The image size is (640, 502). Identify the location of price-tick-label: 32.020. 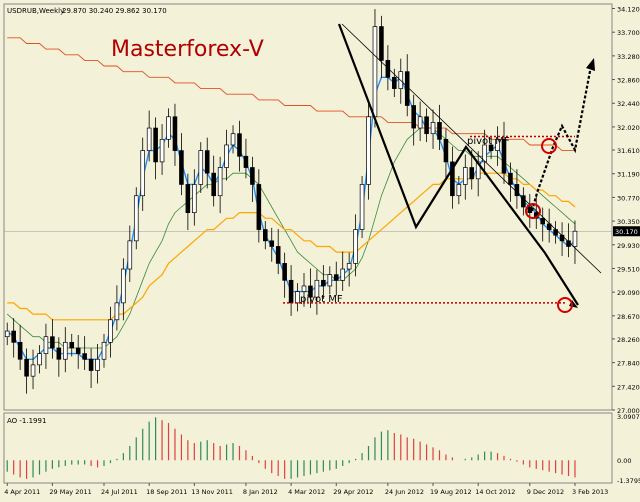
(628, 128).